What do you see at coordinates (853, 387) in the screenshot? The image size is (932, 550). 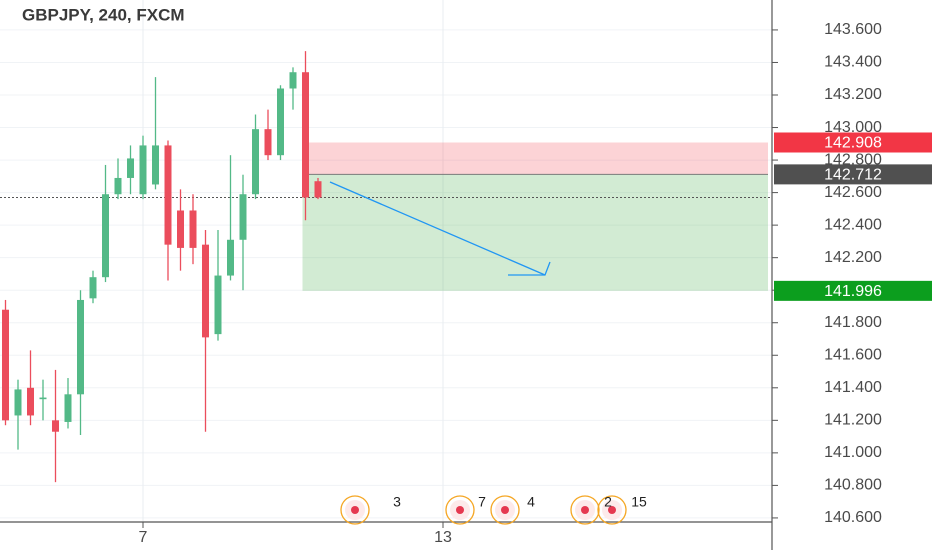 I see `y-tick-label: 141.400` at bounding box center [853, 387].